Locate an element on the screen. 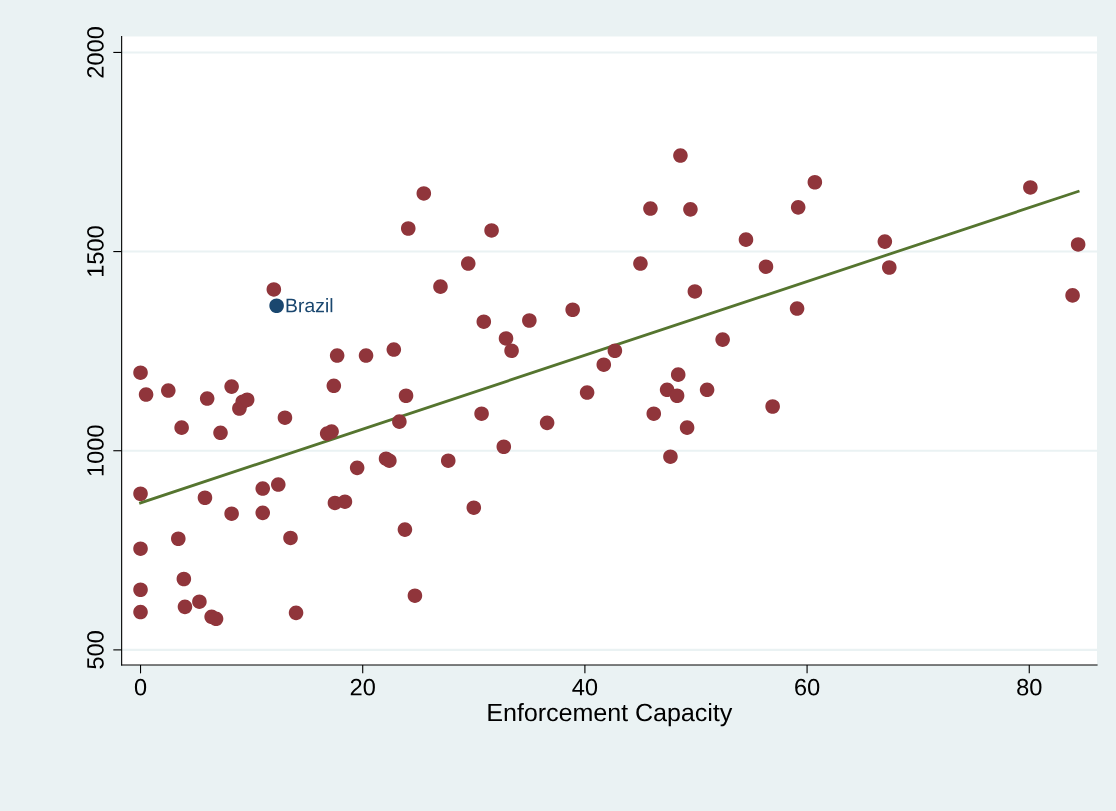  x-tick-label: 60 is located at coordinates (807, 687).